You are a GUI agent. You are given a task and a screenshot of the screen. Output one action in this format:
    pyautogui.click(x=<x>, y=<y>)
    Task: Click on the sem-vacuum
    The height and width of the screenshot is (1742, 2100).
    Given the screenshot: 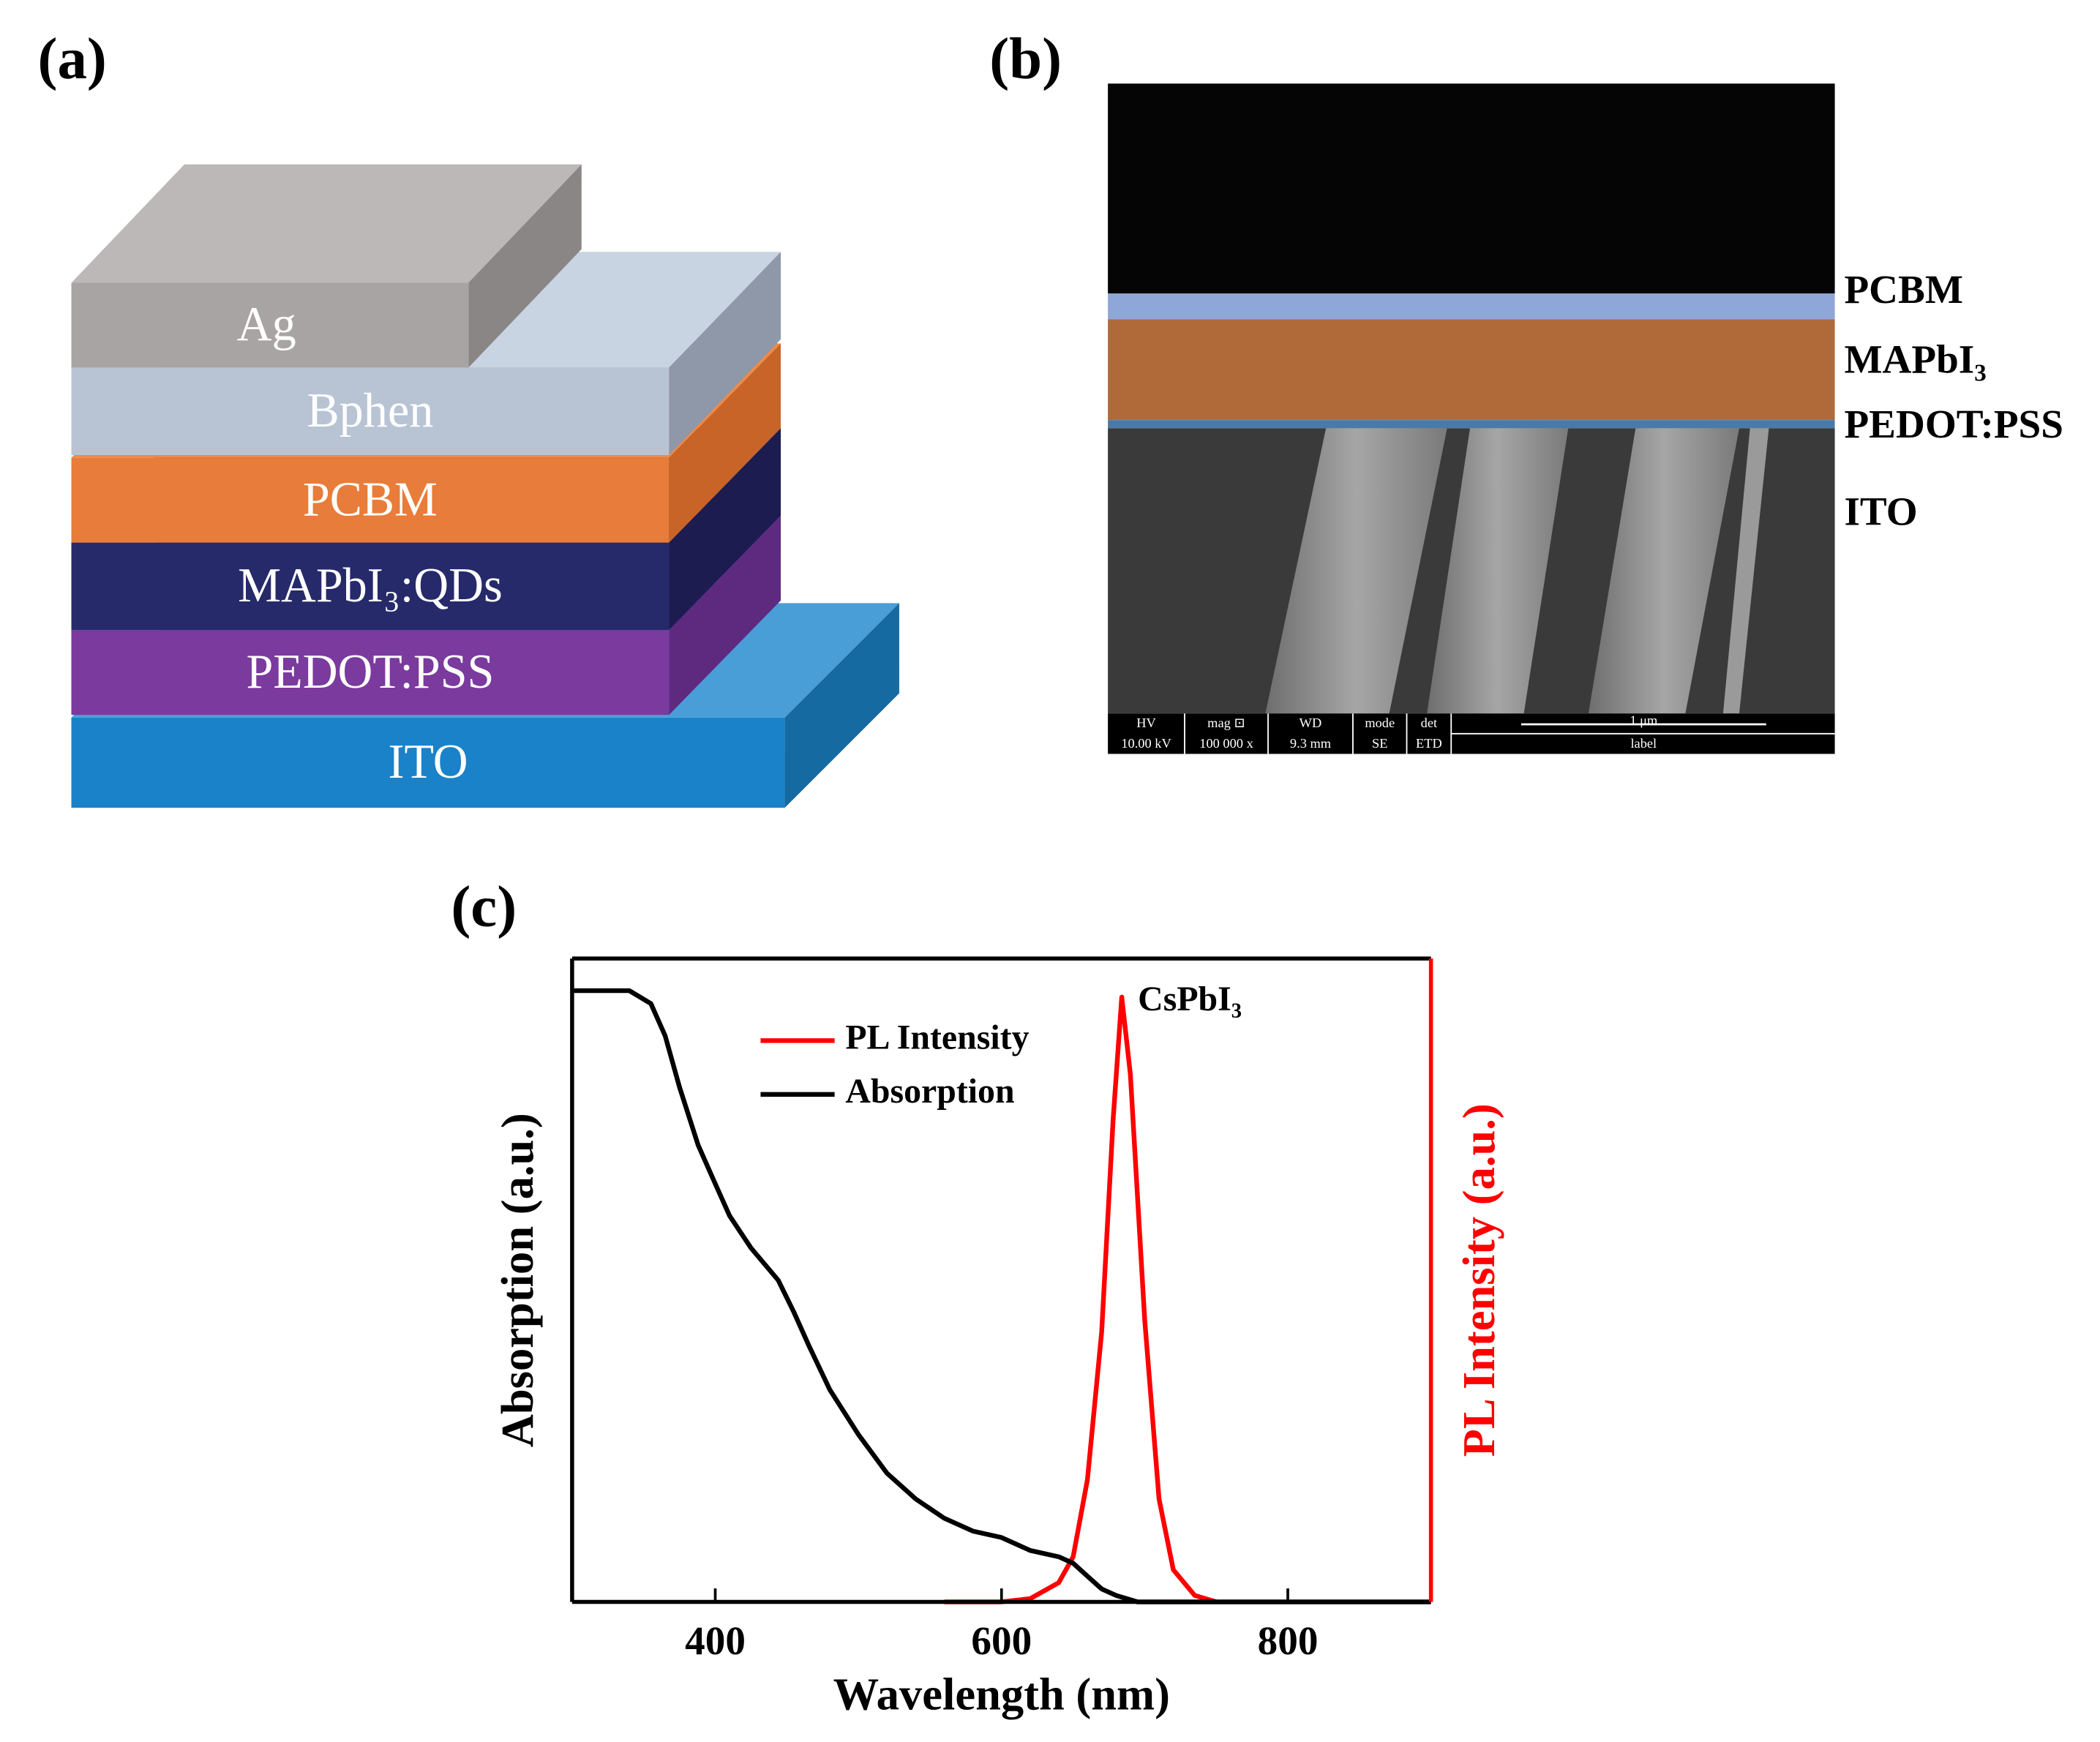 What is the action you would take?
    pyautogui.click(x=1471, y=188)
    